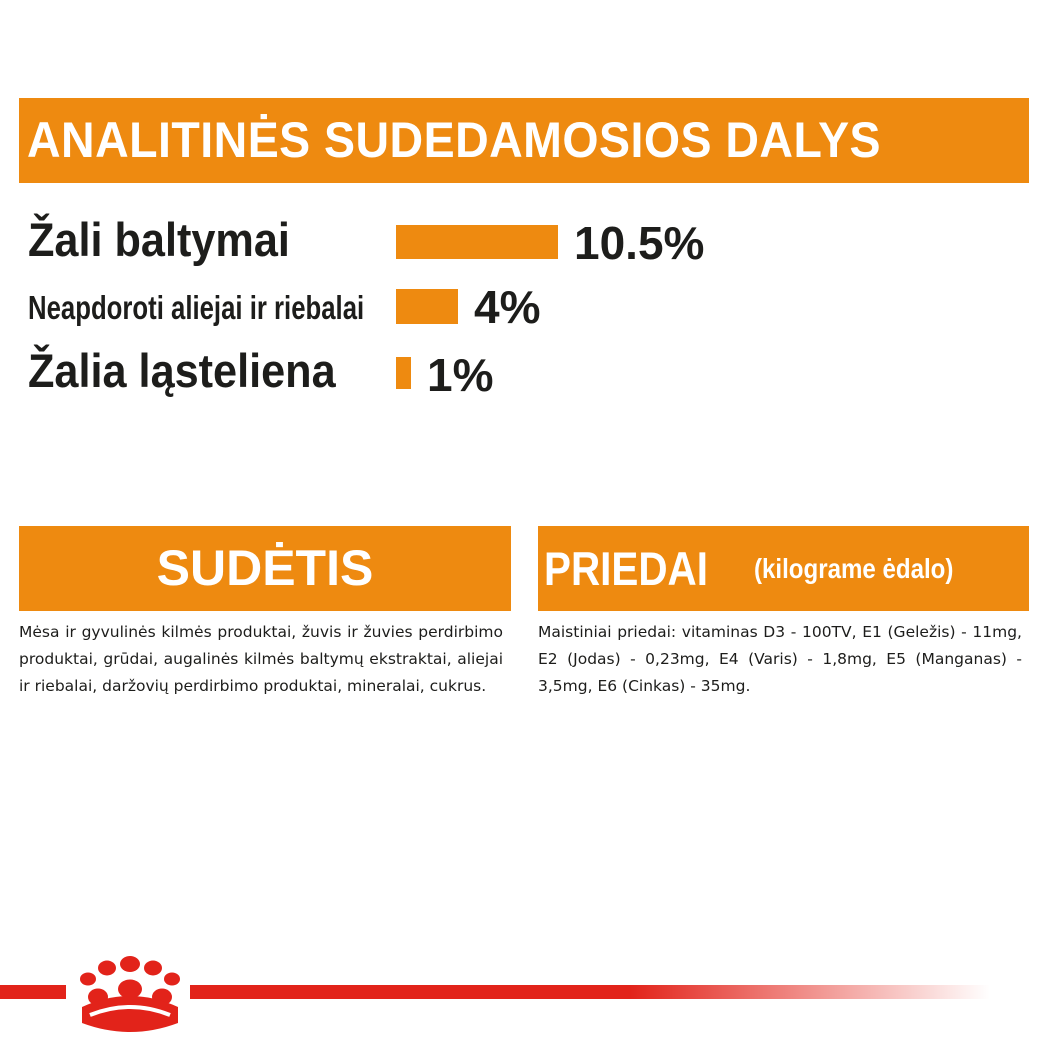  I want to click on analysis-title: ANALITINĖS SUDEDAMOSIOS DALYS, so click(454, 140).